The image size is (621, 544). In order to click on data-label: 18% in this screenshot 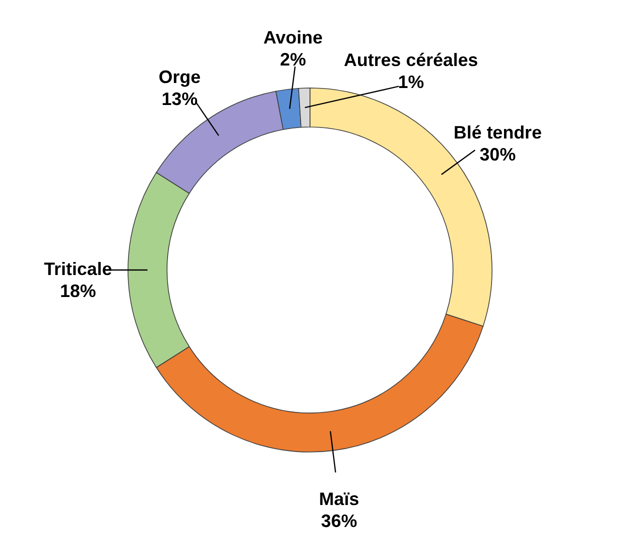, I will do `click(78, 291)`.